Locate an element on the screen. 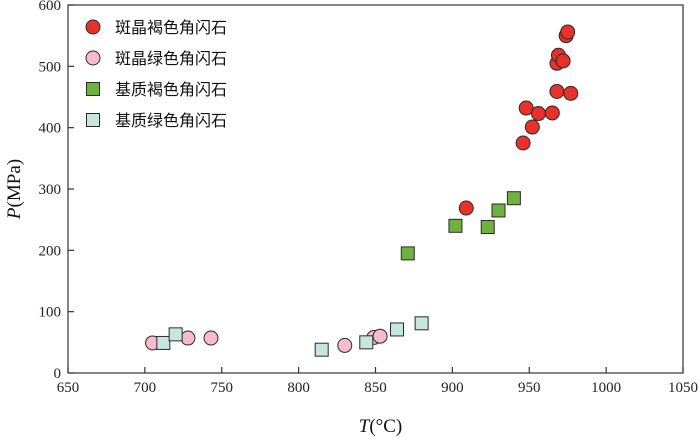  legend-item: 基质绿色角闪石 is located at coordinates (156, 120).